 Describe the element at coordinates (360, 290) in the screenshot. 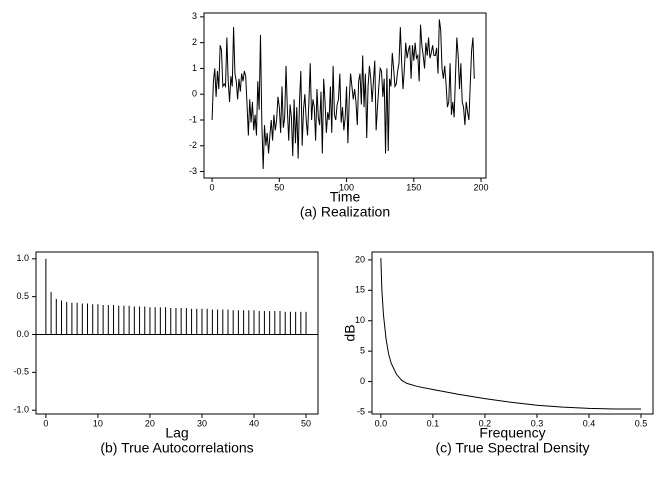

I see `y-tick-label: 15` at that location.